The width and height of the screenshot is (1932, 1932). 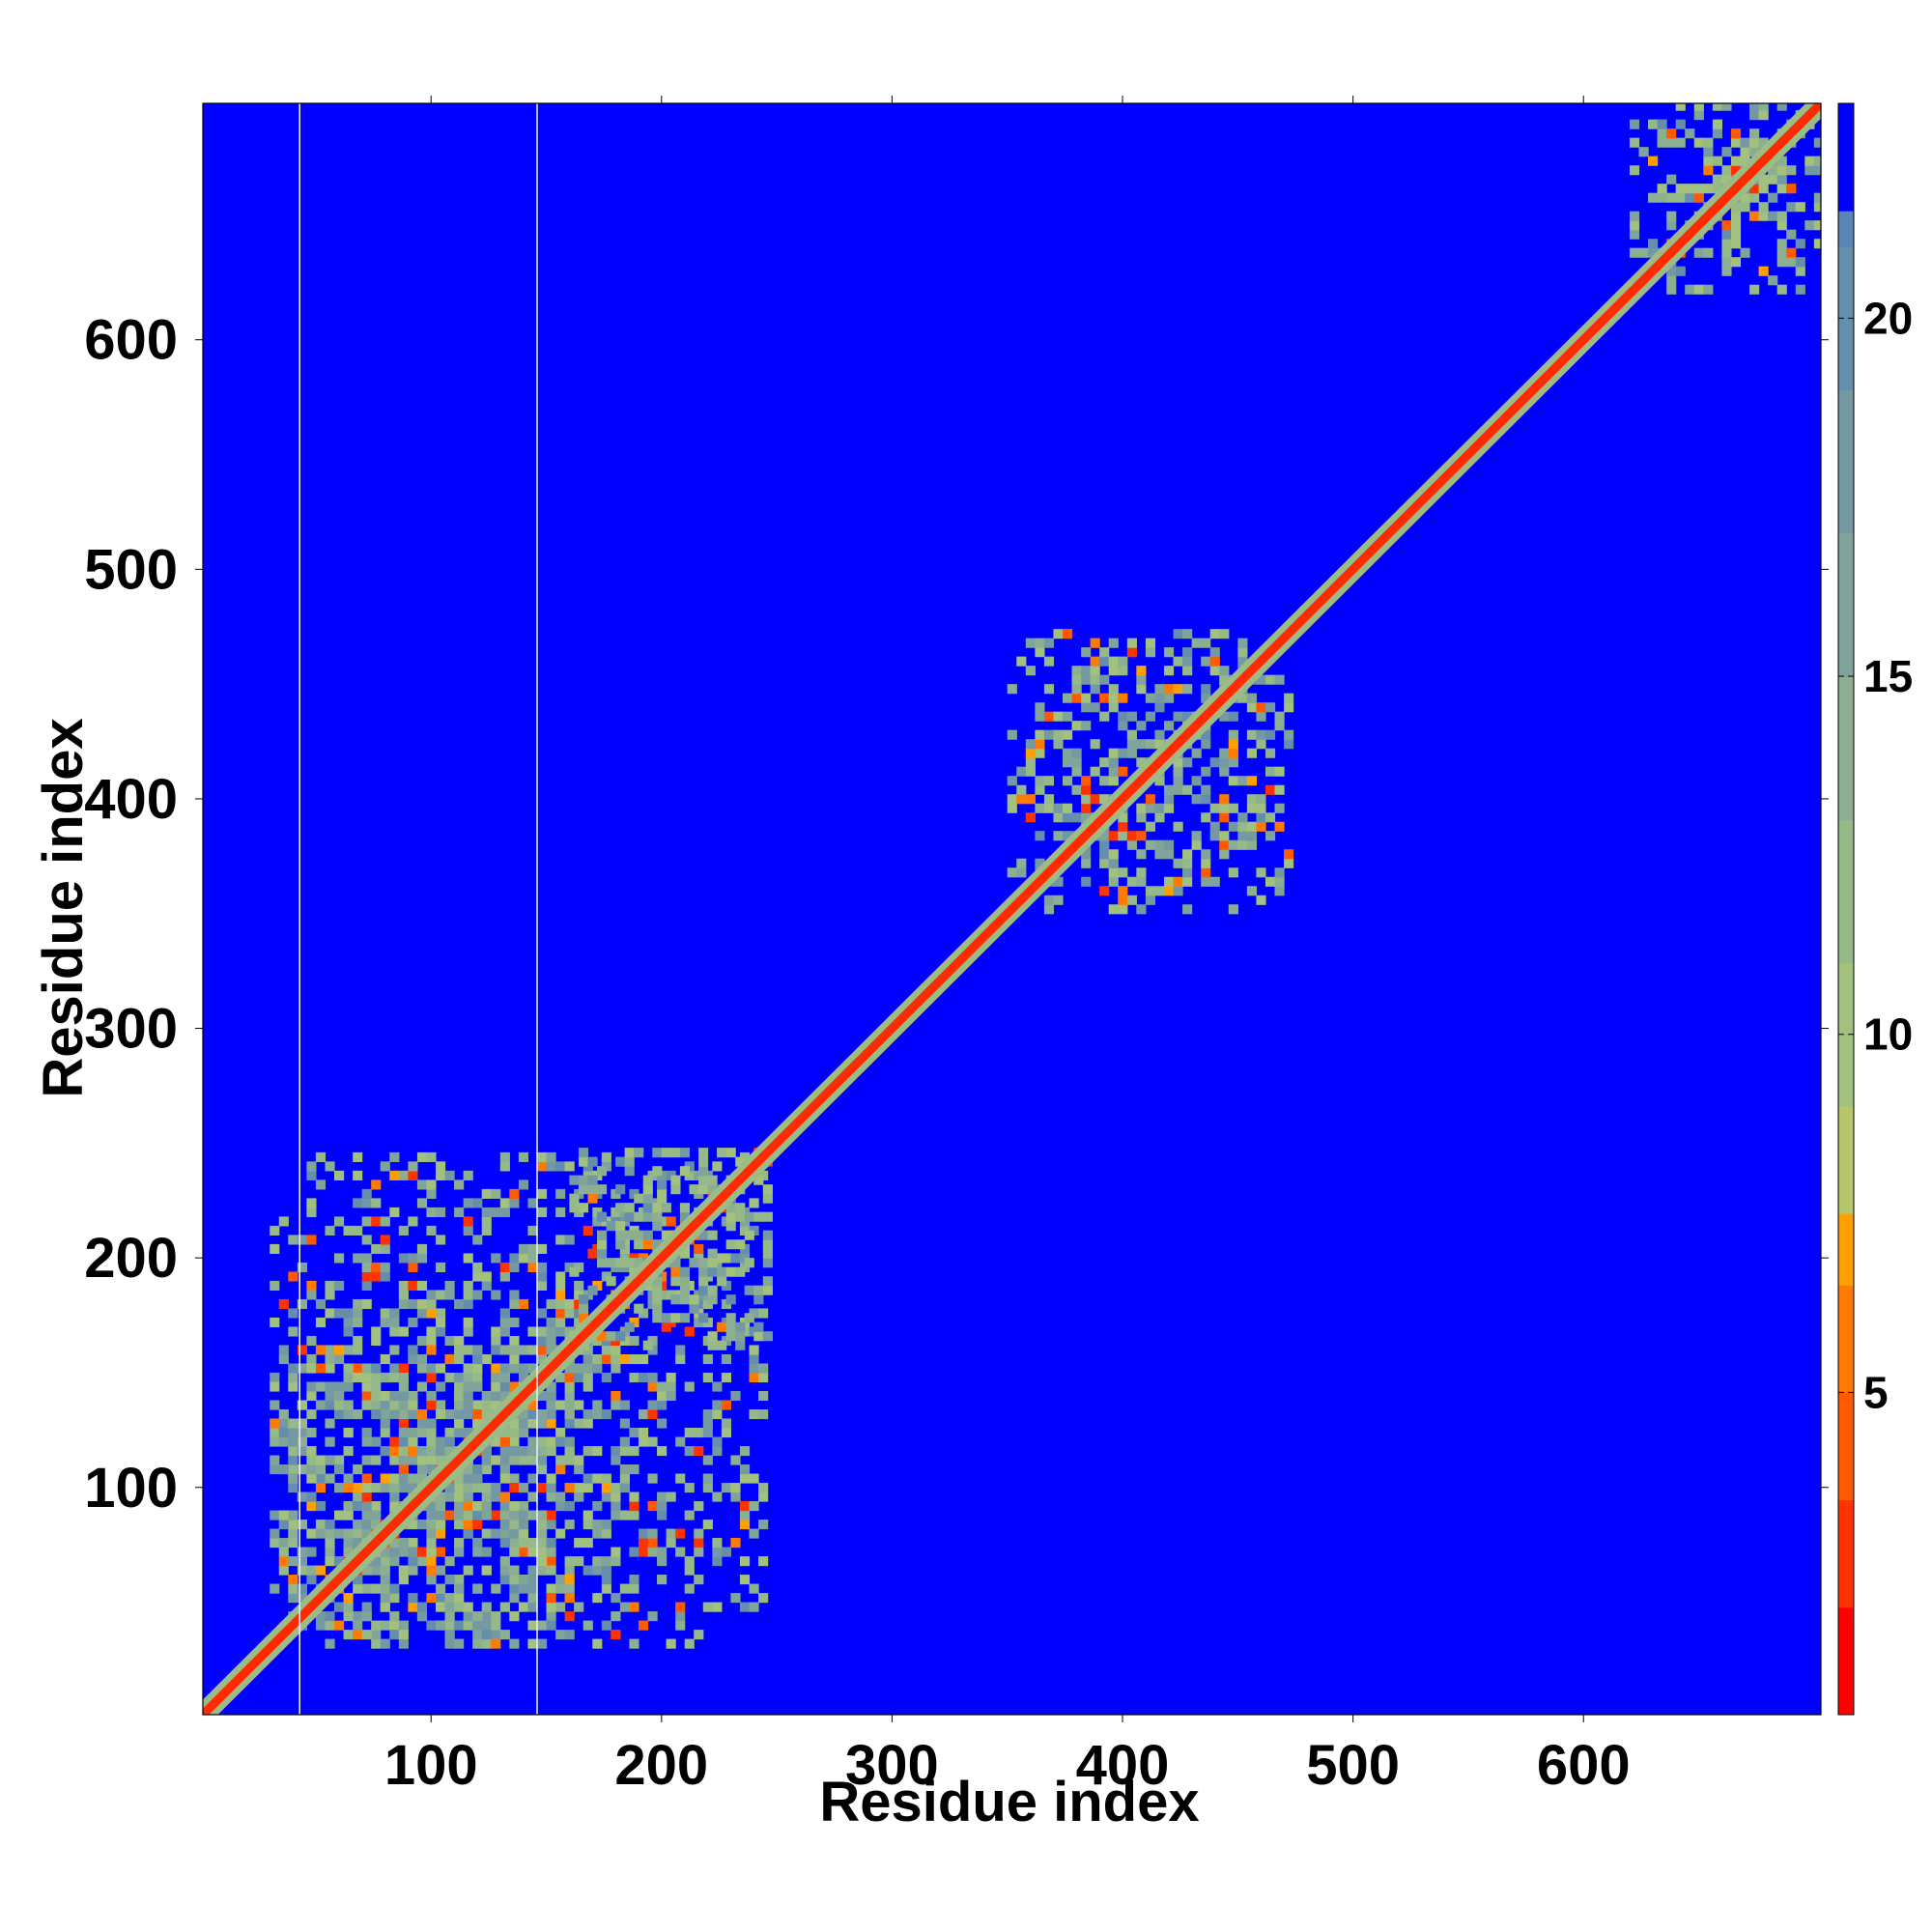 I want to click on colorbar-border, so click(x=1846, y=909).